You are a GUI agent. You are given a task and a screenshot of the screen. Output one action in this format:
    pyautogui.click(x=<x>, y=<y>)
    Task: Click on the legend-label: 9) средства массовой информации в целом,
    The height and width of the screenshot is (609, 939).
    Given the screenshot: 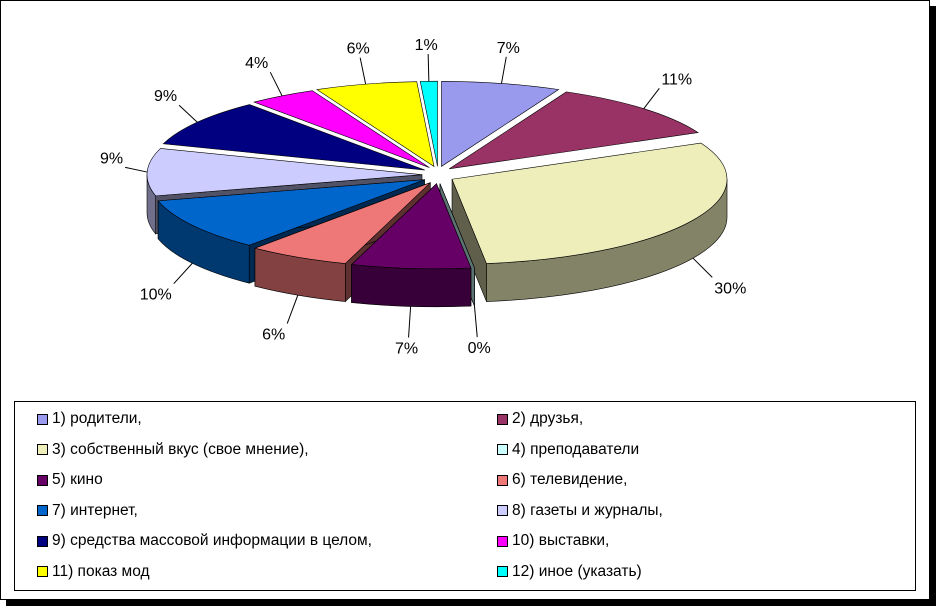 What is the action you would take?
    pyautogui.click(x=212, y=540)
    